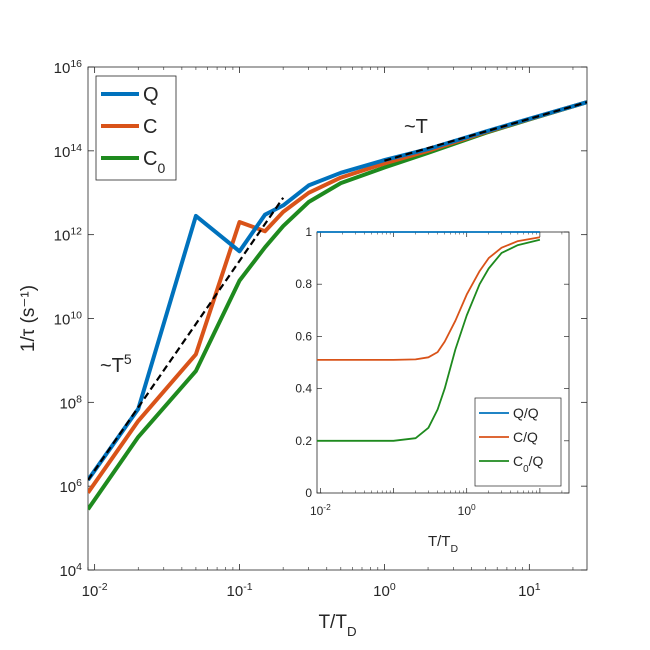 The height and width of the screenshot is (650, 650). I want to click on y-tick-label: 10¹⁴, so click(68, 151).